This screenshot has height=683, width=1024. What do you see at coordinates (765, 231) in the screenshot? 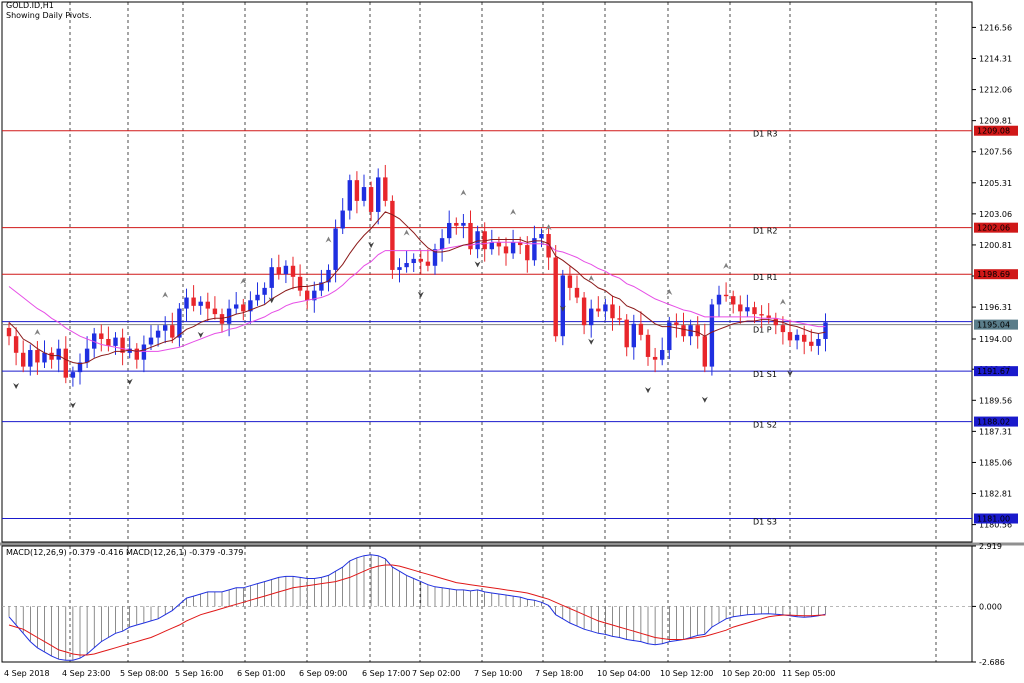
I see `pivot-name-label: D1 R2` at bounding box center [765, 231].